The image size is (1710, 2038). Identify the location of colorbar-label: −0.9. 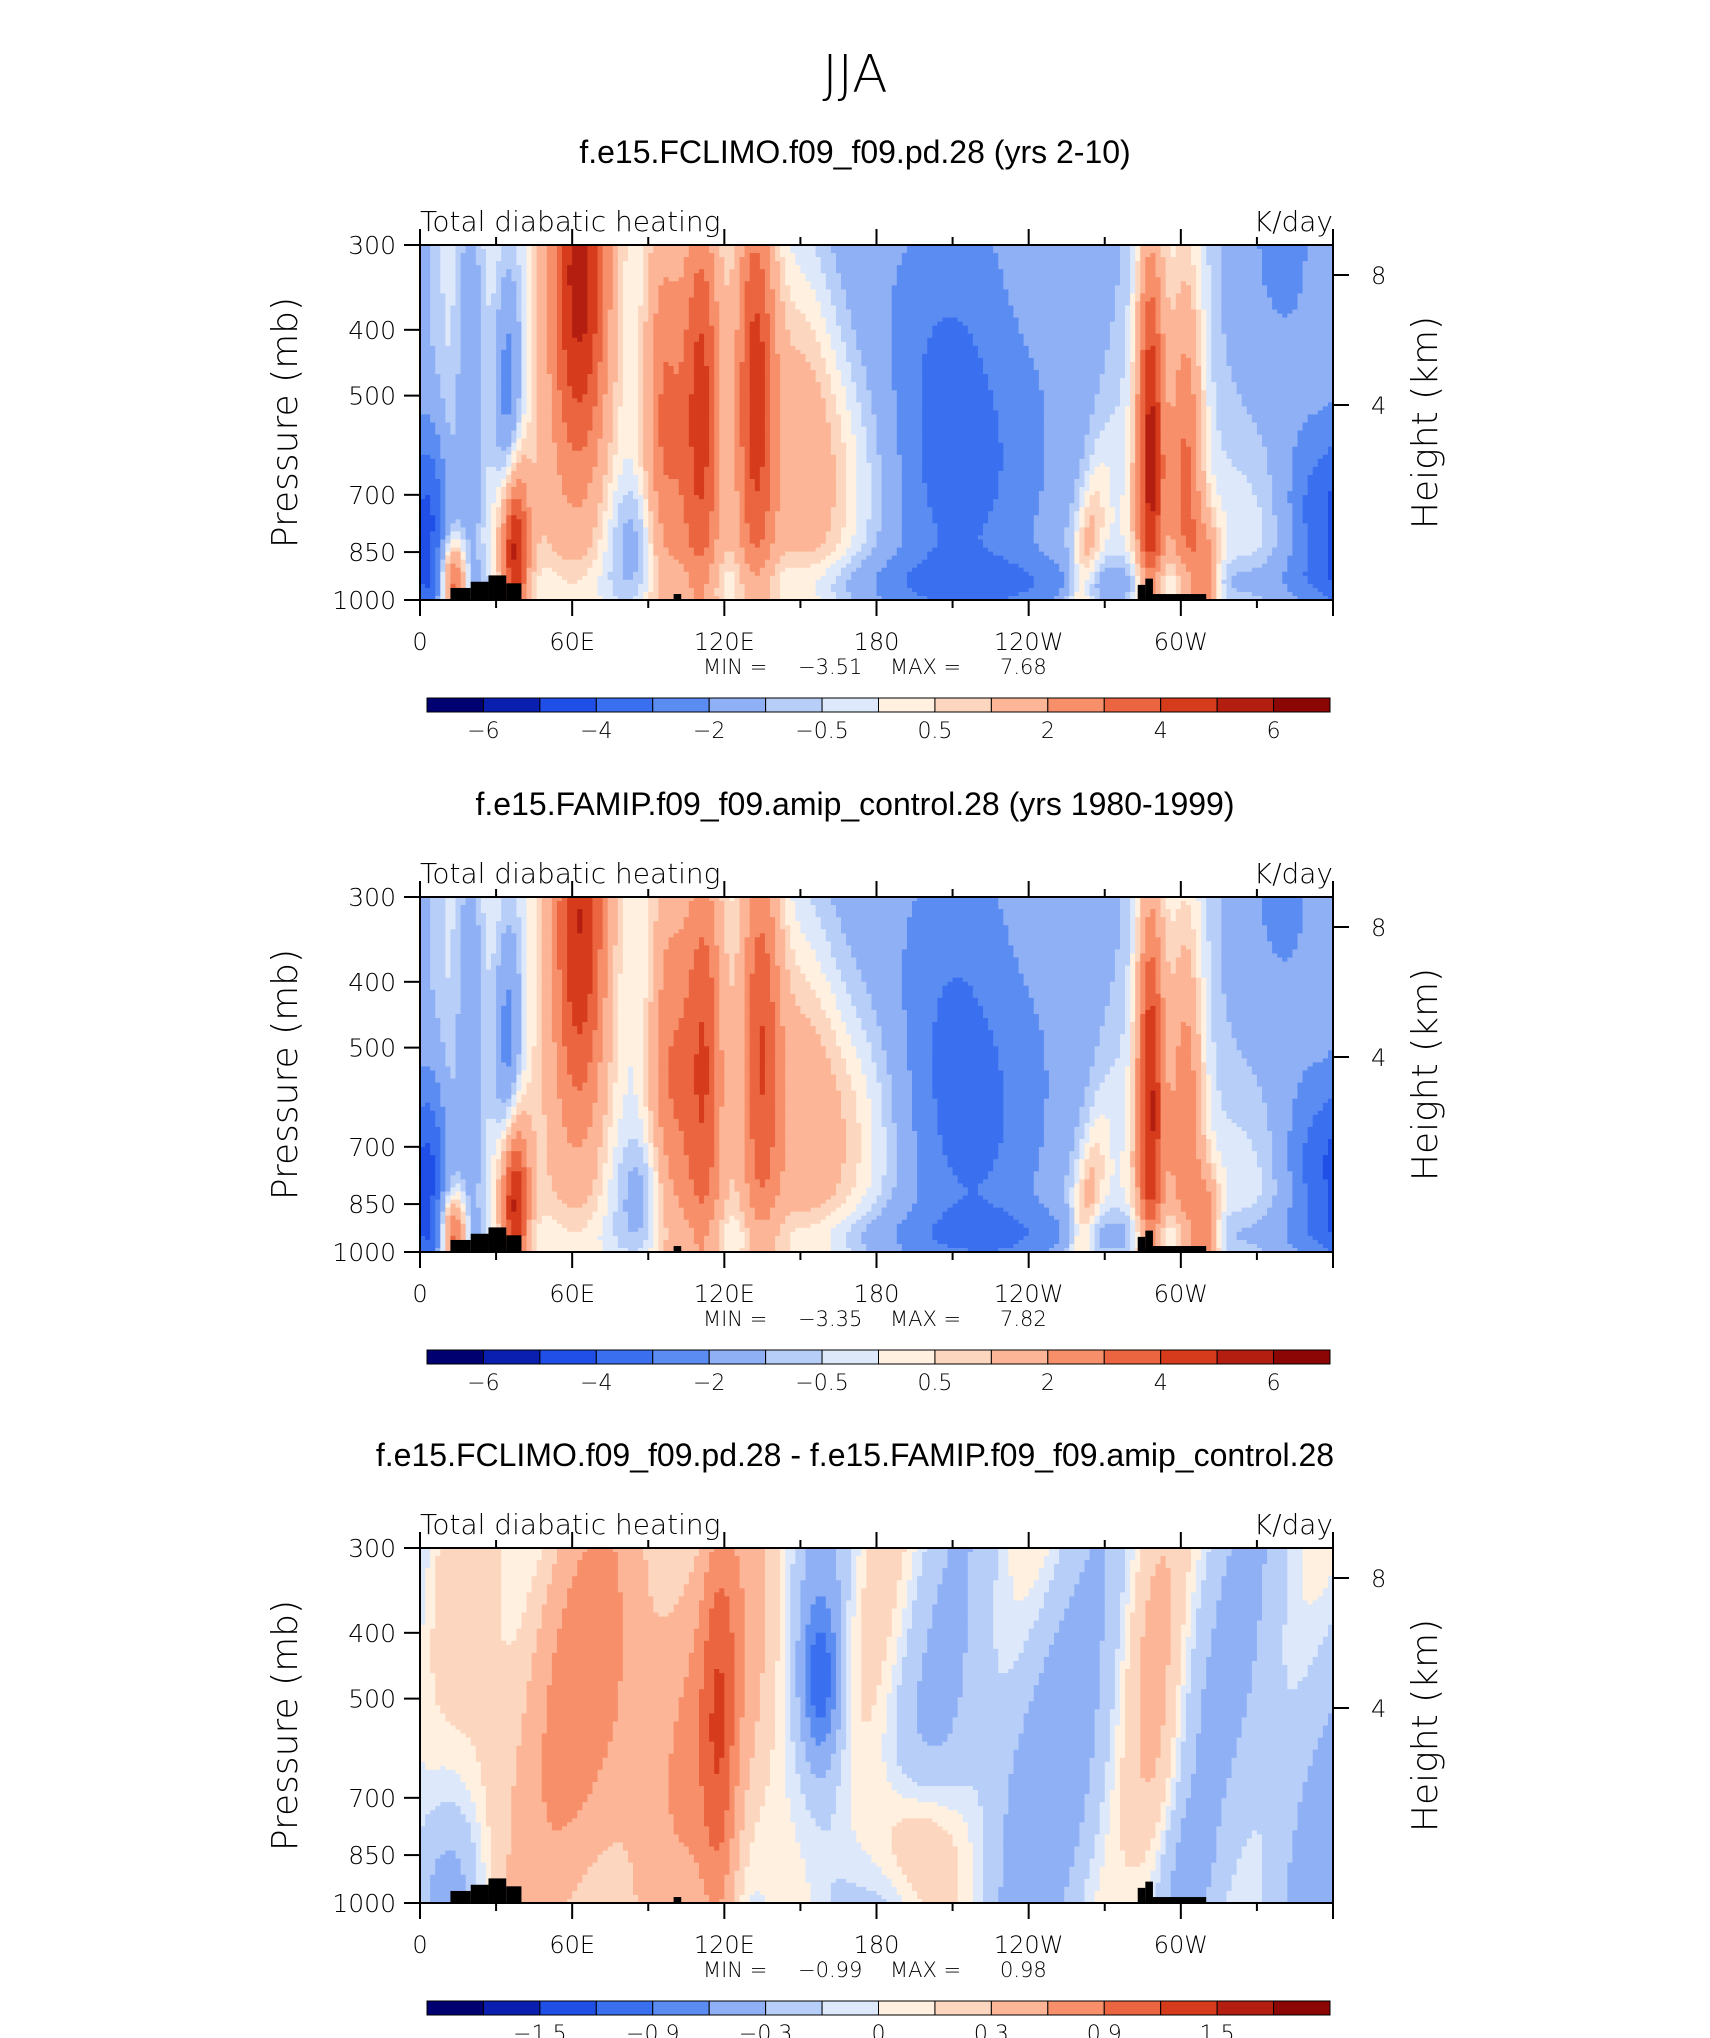
(652, 2030).